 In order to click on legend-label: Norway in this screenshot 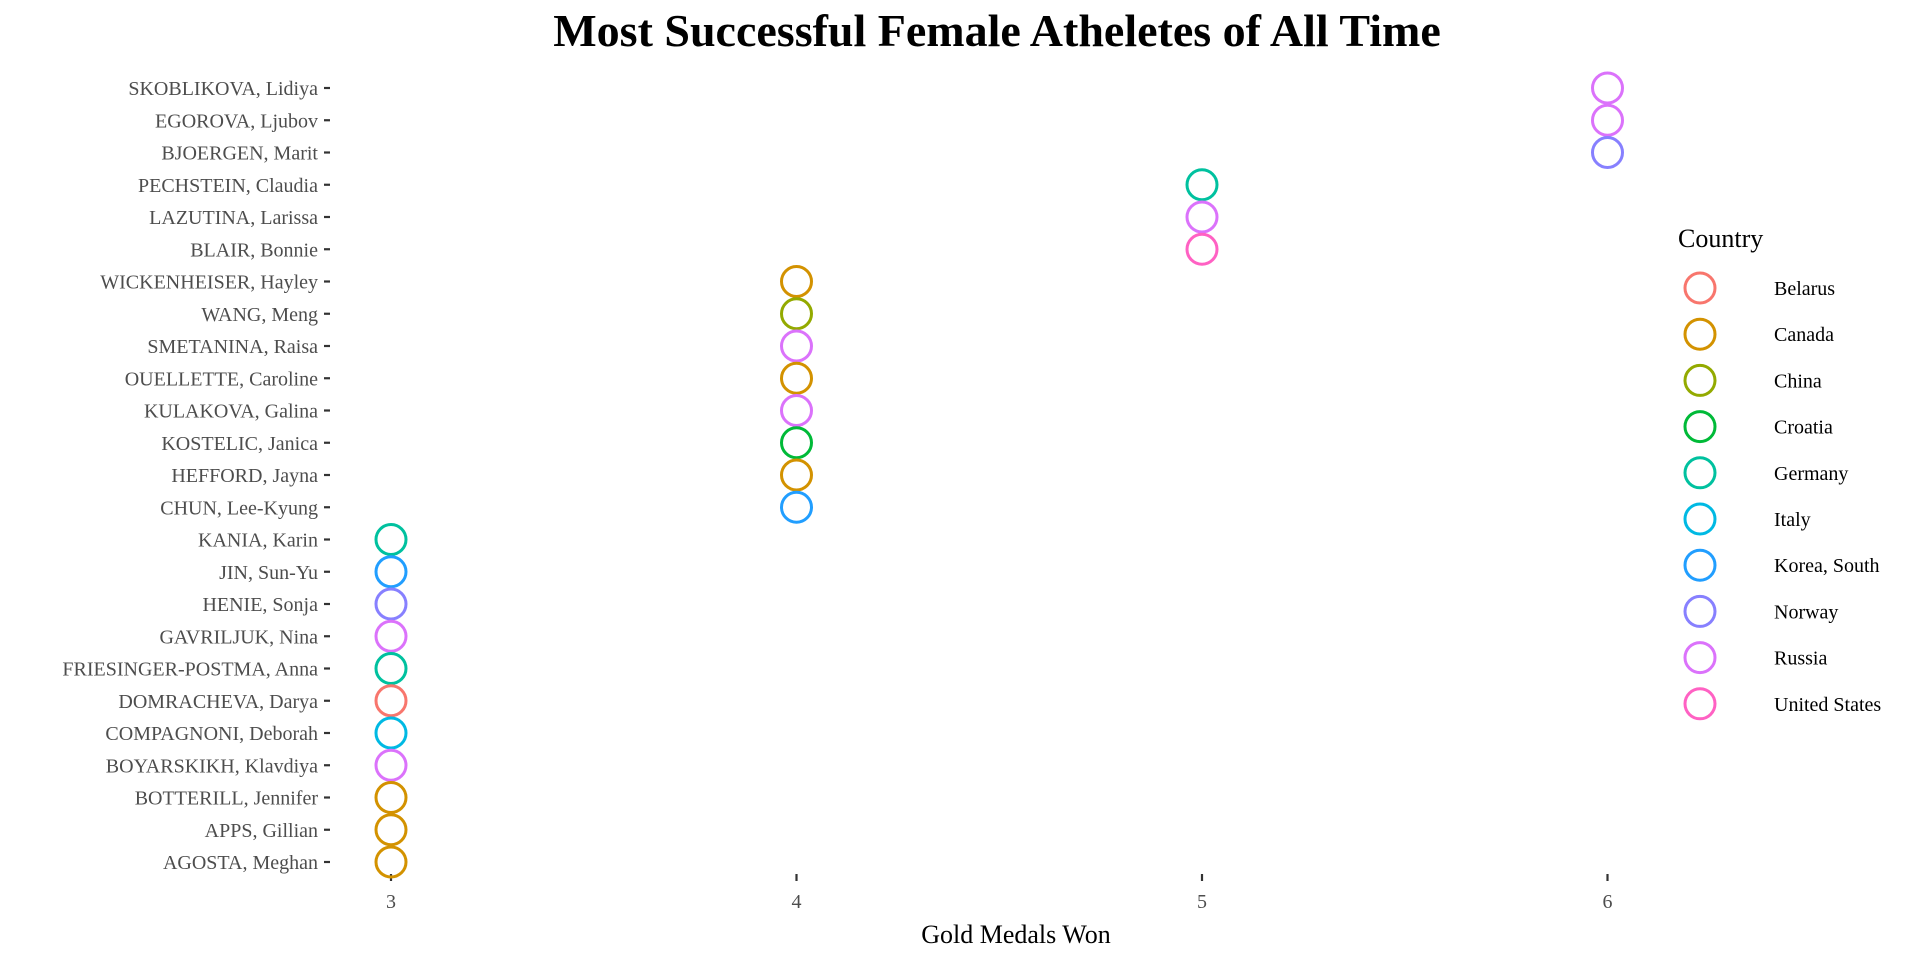, I will do `click(1806, 612)`.